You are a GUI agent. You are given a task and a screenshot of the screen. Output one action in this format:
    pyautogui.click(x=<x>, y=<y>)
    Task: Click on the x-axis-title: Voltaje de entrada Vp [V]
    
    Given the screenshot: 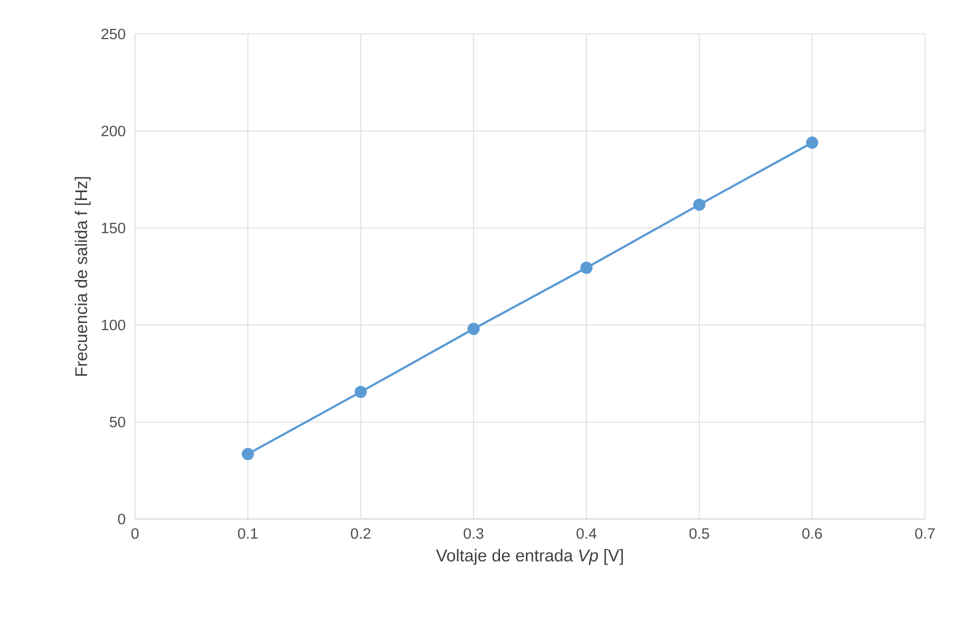 What is the action you would take?
    pyautogui.click(x=529, y=557)
    